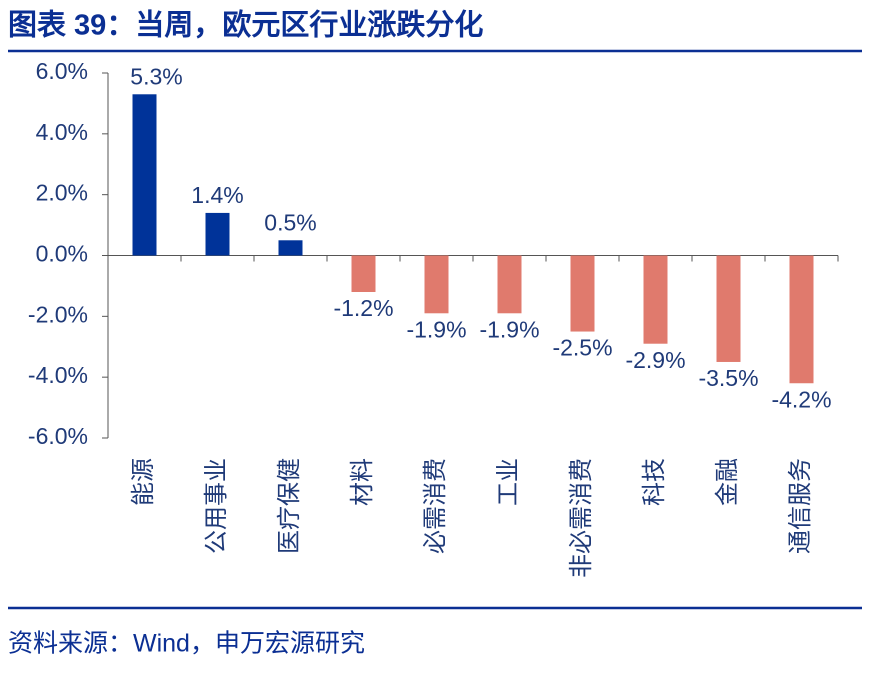 The width and height of the screenshot is (890, 687). What do you see at coordinates (290, 222) in the screenshot?
I see `value-label: 0.5%` at bounding box center [290, 222].